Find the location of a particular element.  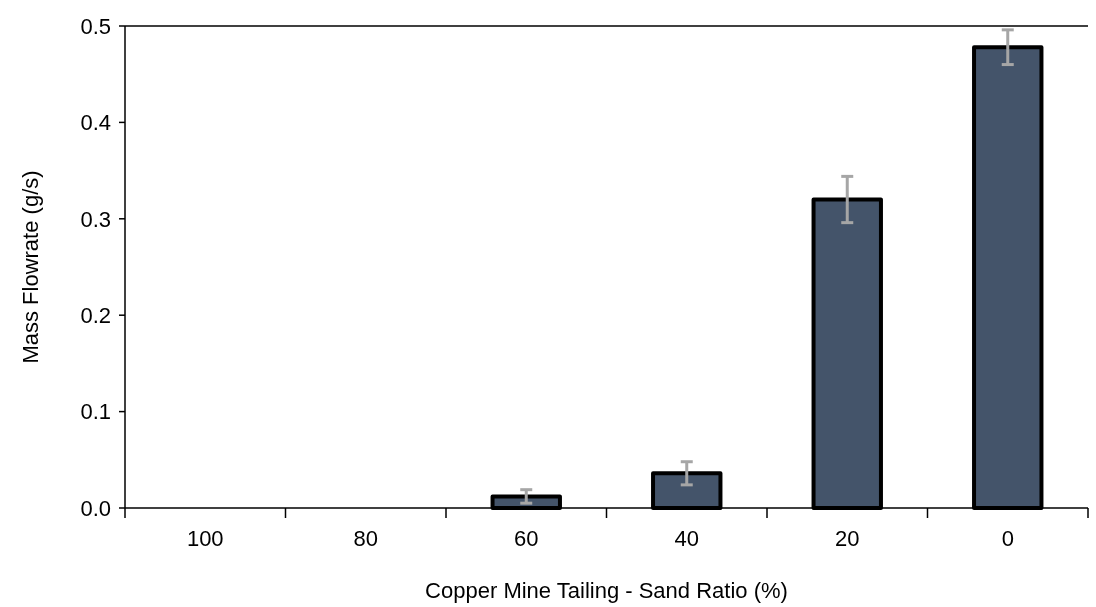

x-tick-label: 80 is located at coordinates (365, 538).